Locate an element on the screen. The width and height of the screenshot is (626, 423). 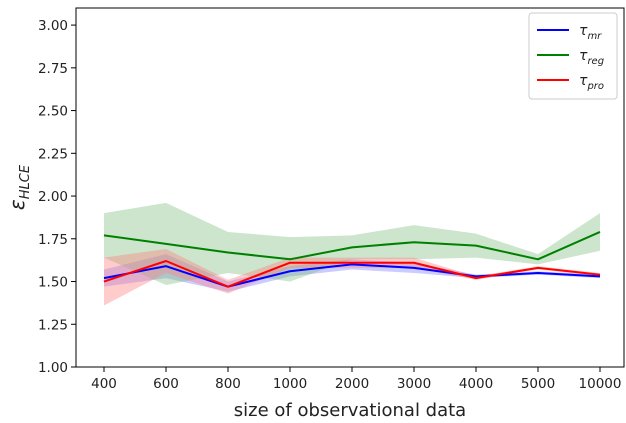
x-tick-label: 1000 is located at coordinates (290, 384).